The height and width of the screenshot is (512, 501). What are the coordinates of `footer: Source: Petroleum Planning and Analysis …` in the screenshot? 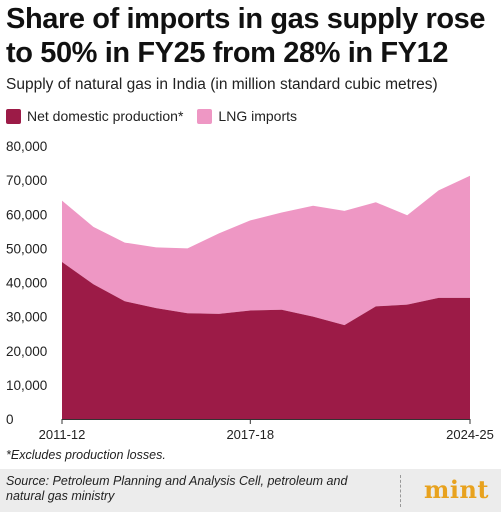 It's located at (250, 490).